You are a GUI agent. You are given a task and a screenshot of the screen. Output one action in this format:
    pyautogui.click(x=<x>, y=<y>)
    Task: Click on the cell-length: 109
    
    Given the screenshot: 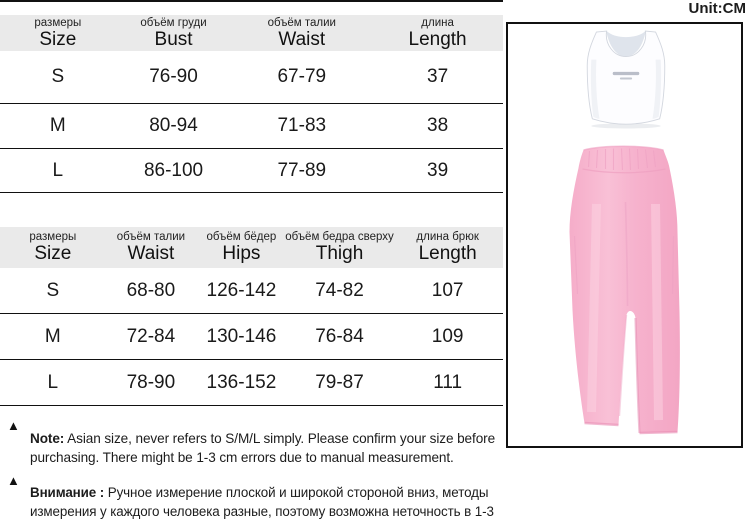 What is the action you would take?
    pyautogui.click(x=447, y=336)
    